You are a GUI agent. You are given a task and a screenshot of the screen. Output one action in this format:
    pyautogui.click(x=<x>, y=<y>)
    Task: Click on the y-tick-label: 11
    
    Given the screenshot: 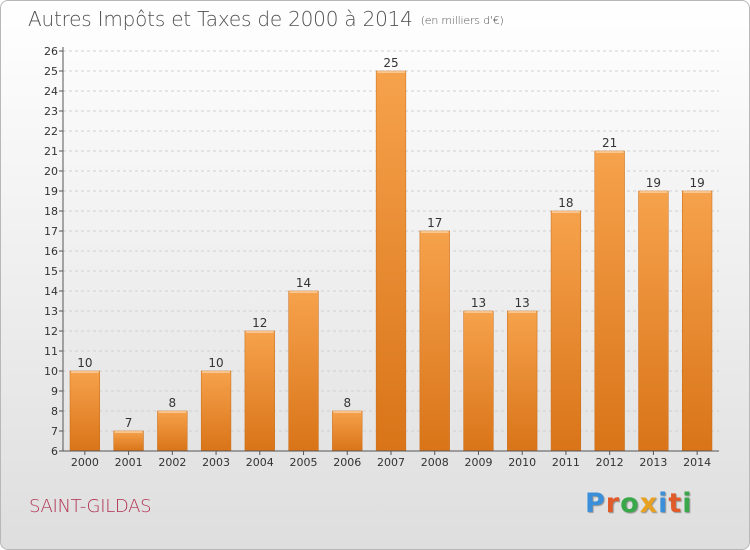 What is the action you would take?
    pyautogui.click(x=51, y=351)
    